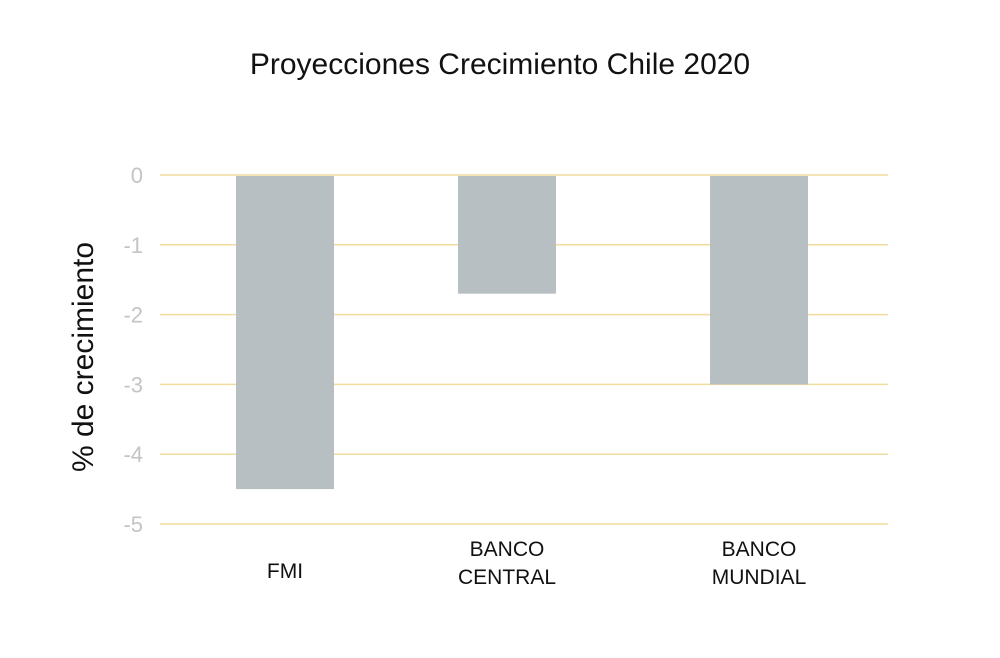 This screenshot has height=658, width=1000. I want to click on x-category-label: MUNDIAL, so click(759, 577).